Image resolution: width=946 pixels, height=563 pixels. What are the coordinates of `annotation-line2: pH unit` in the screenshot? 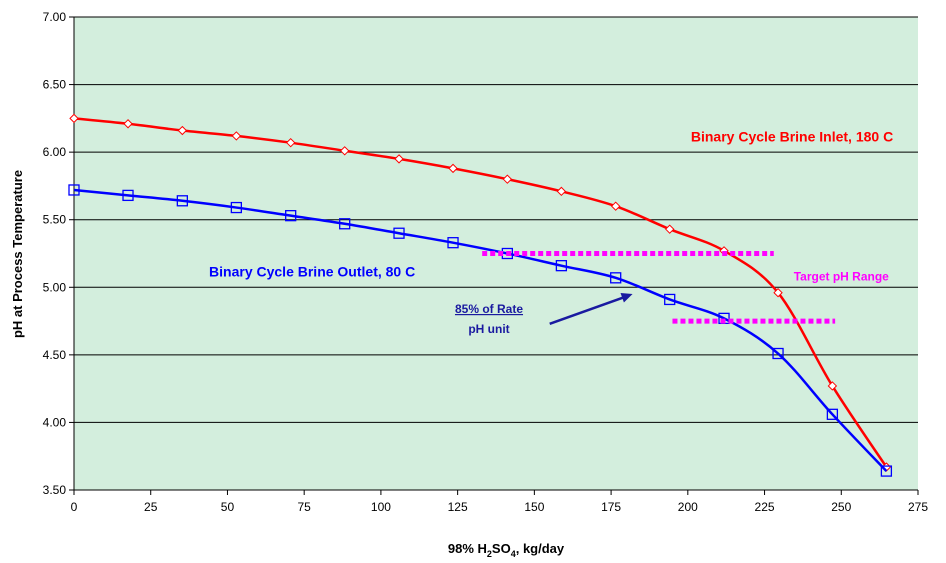 It's located at (488, 329).